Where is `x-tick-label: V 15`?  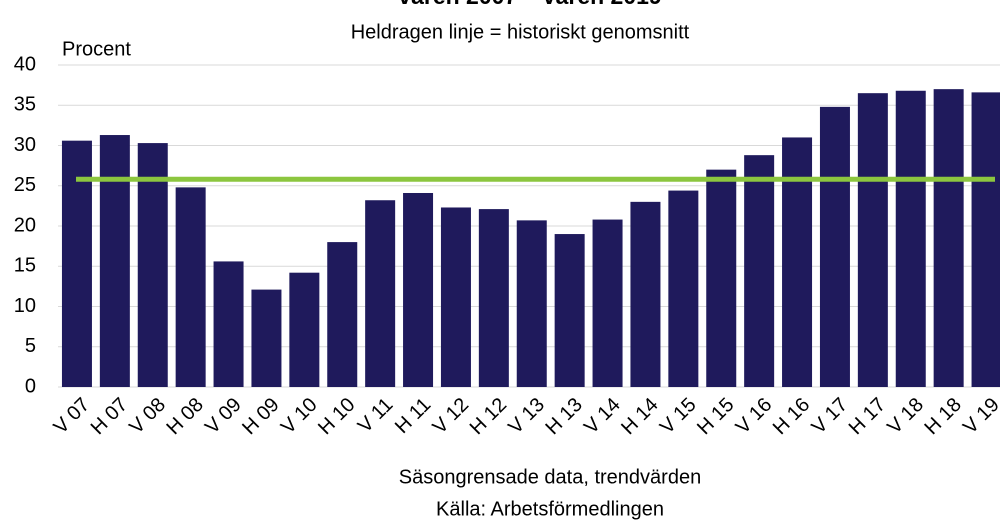 x-tick-label: V 15 is located at coordinates (678, 416).